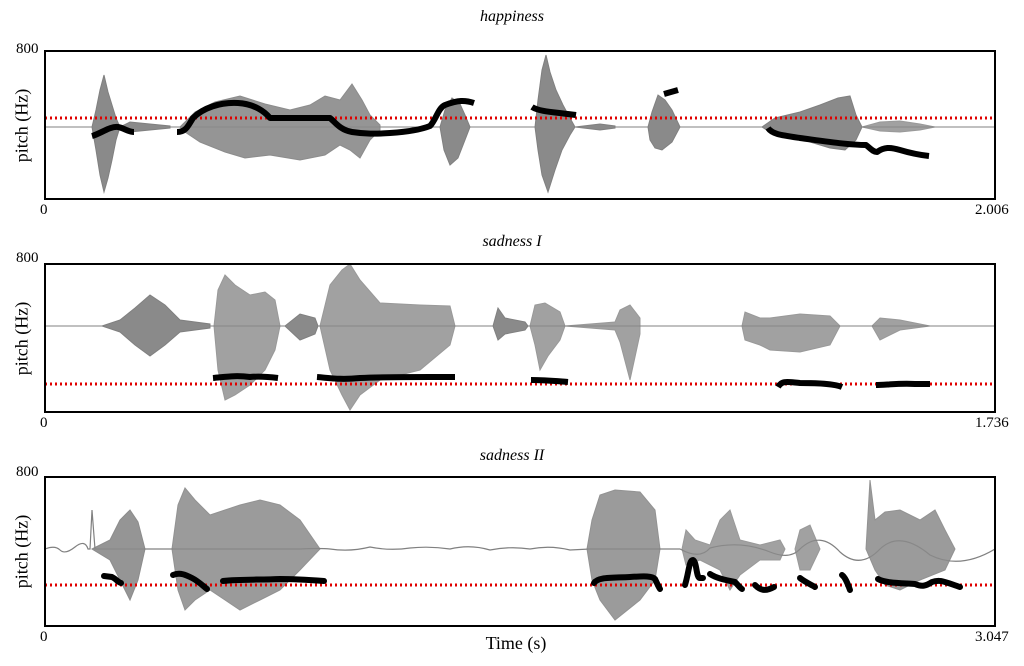 This screenshot has height=666, width=1024. I want to click on y-tick-max-1: 800, so click(27, 49).